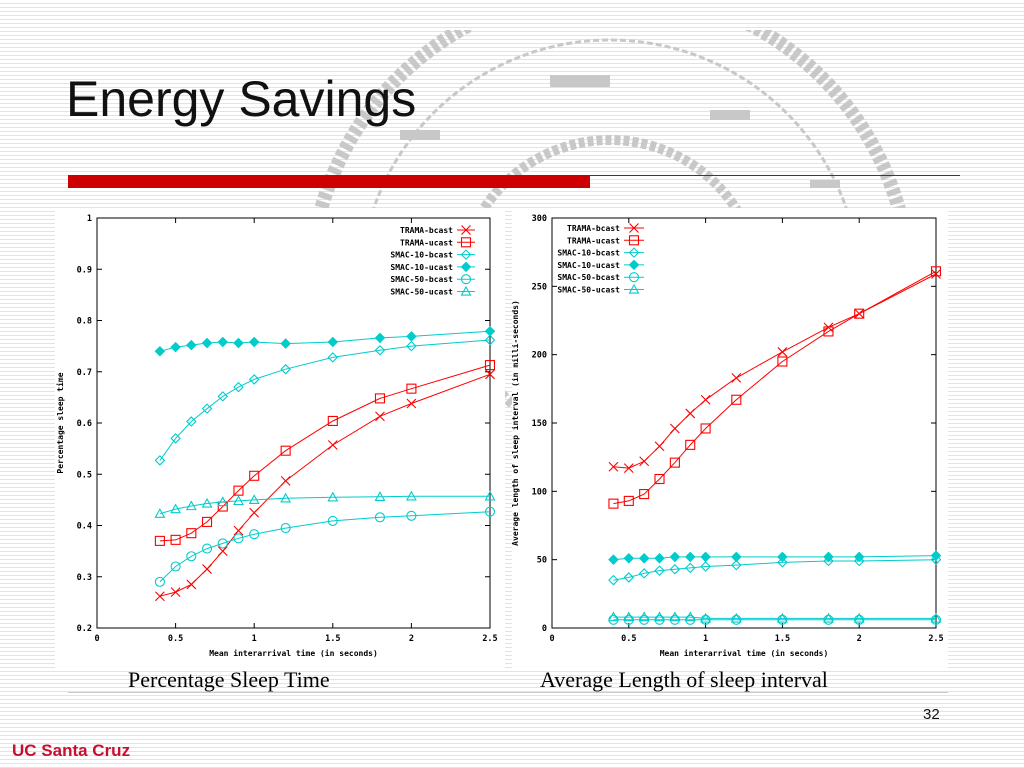  I want to click on chart-1-legend-marker-trama-bcast, so click(634, 228).